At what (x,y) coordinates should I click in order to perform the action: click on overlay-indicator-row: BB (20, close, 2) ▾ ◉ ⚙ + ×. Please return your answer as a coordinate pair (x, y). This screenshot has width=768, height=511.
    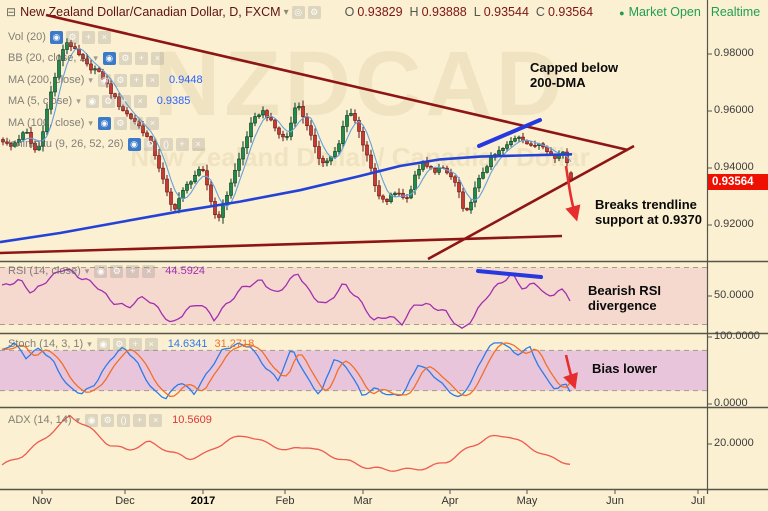
    Looking at the image, I should click on (87, 58).